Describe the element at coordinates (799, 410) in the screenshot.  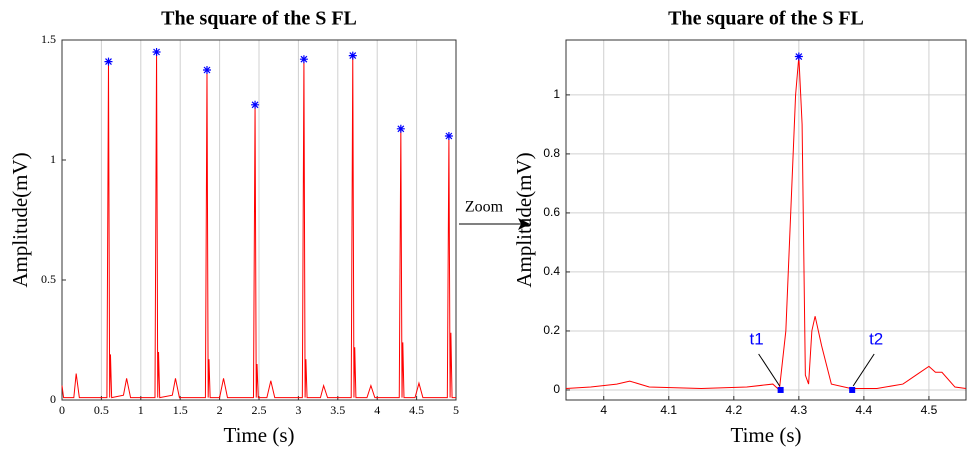
I see `x-tick-label: 4.3` at that location.